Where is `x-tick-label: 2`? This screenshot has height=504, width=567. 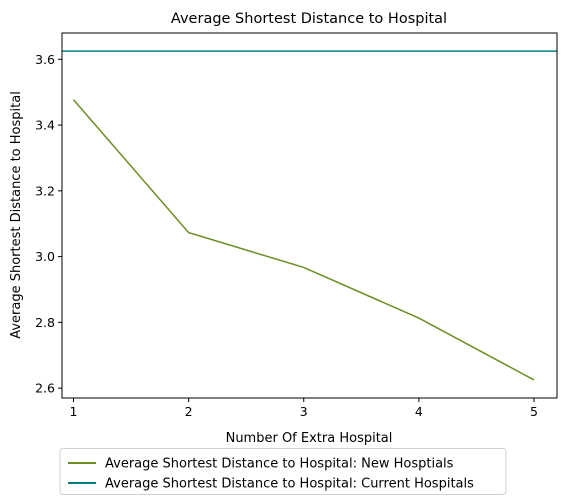 x-tick-label: 2 is located at coordinates (189, 411).